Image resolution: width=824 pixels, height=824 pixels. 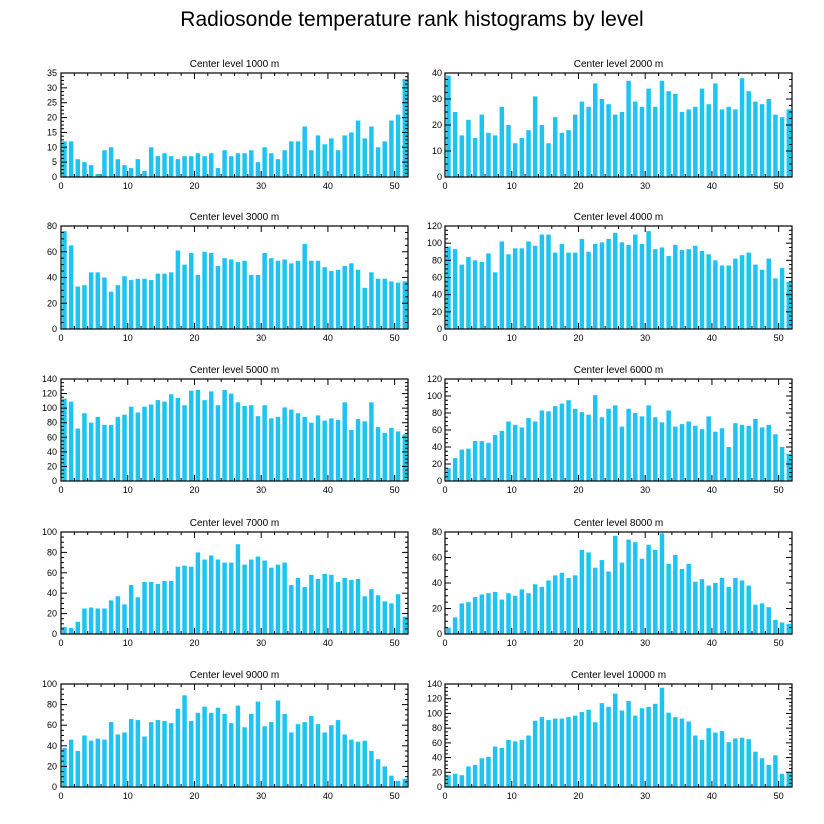 I want to click on y-tick-label: 30, so click(x=437, y=99).